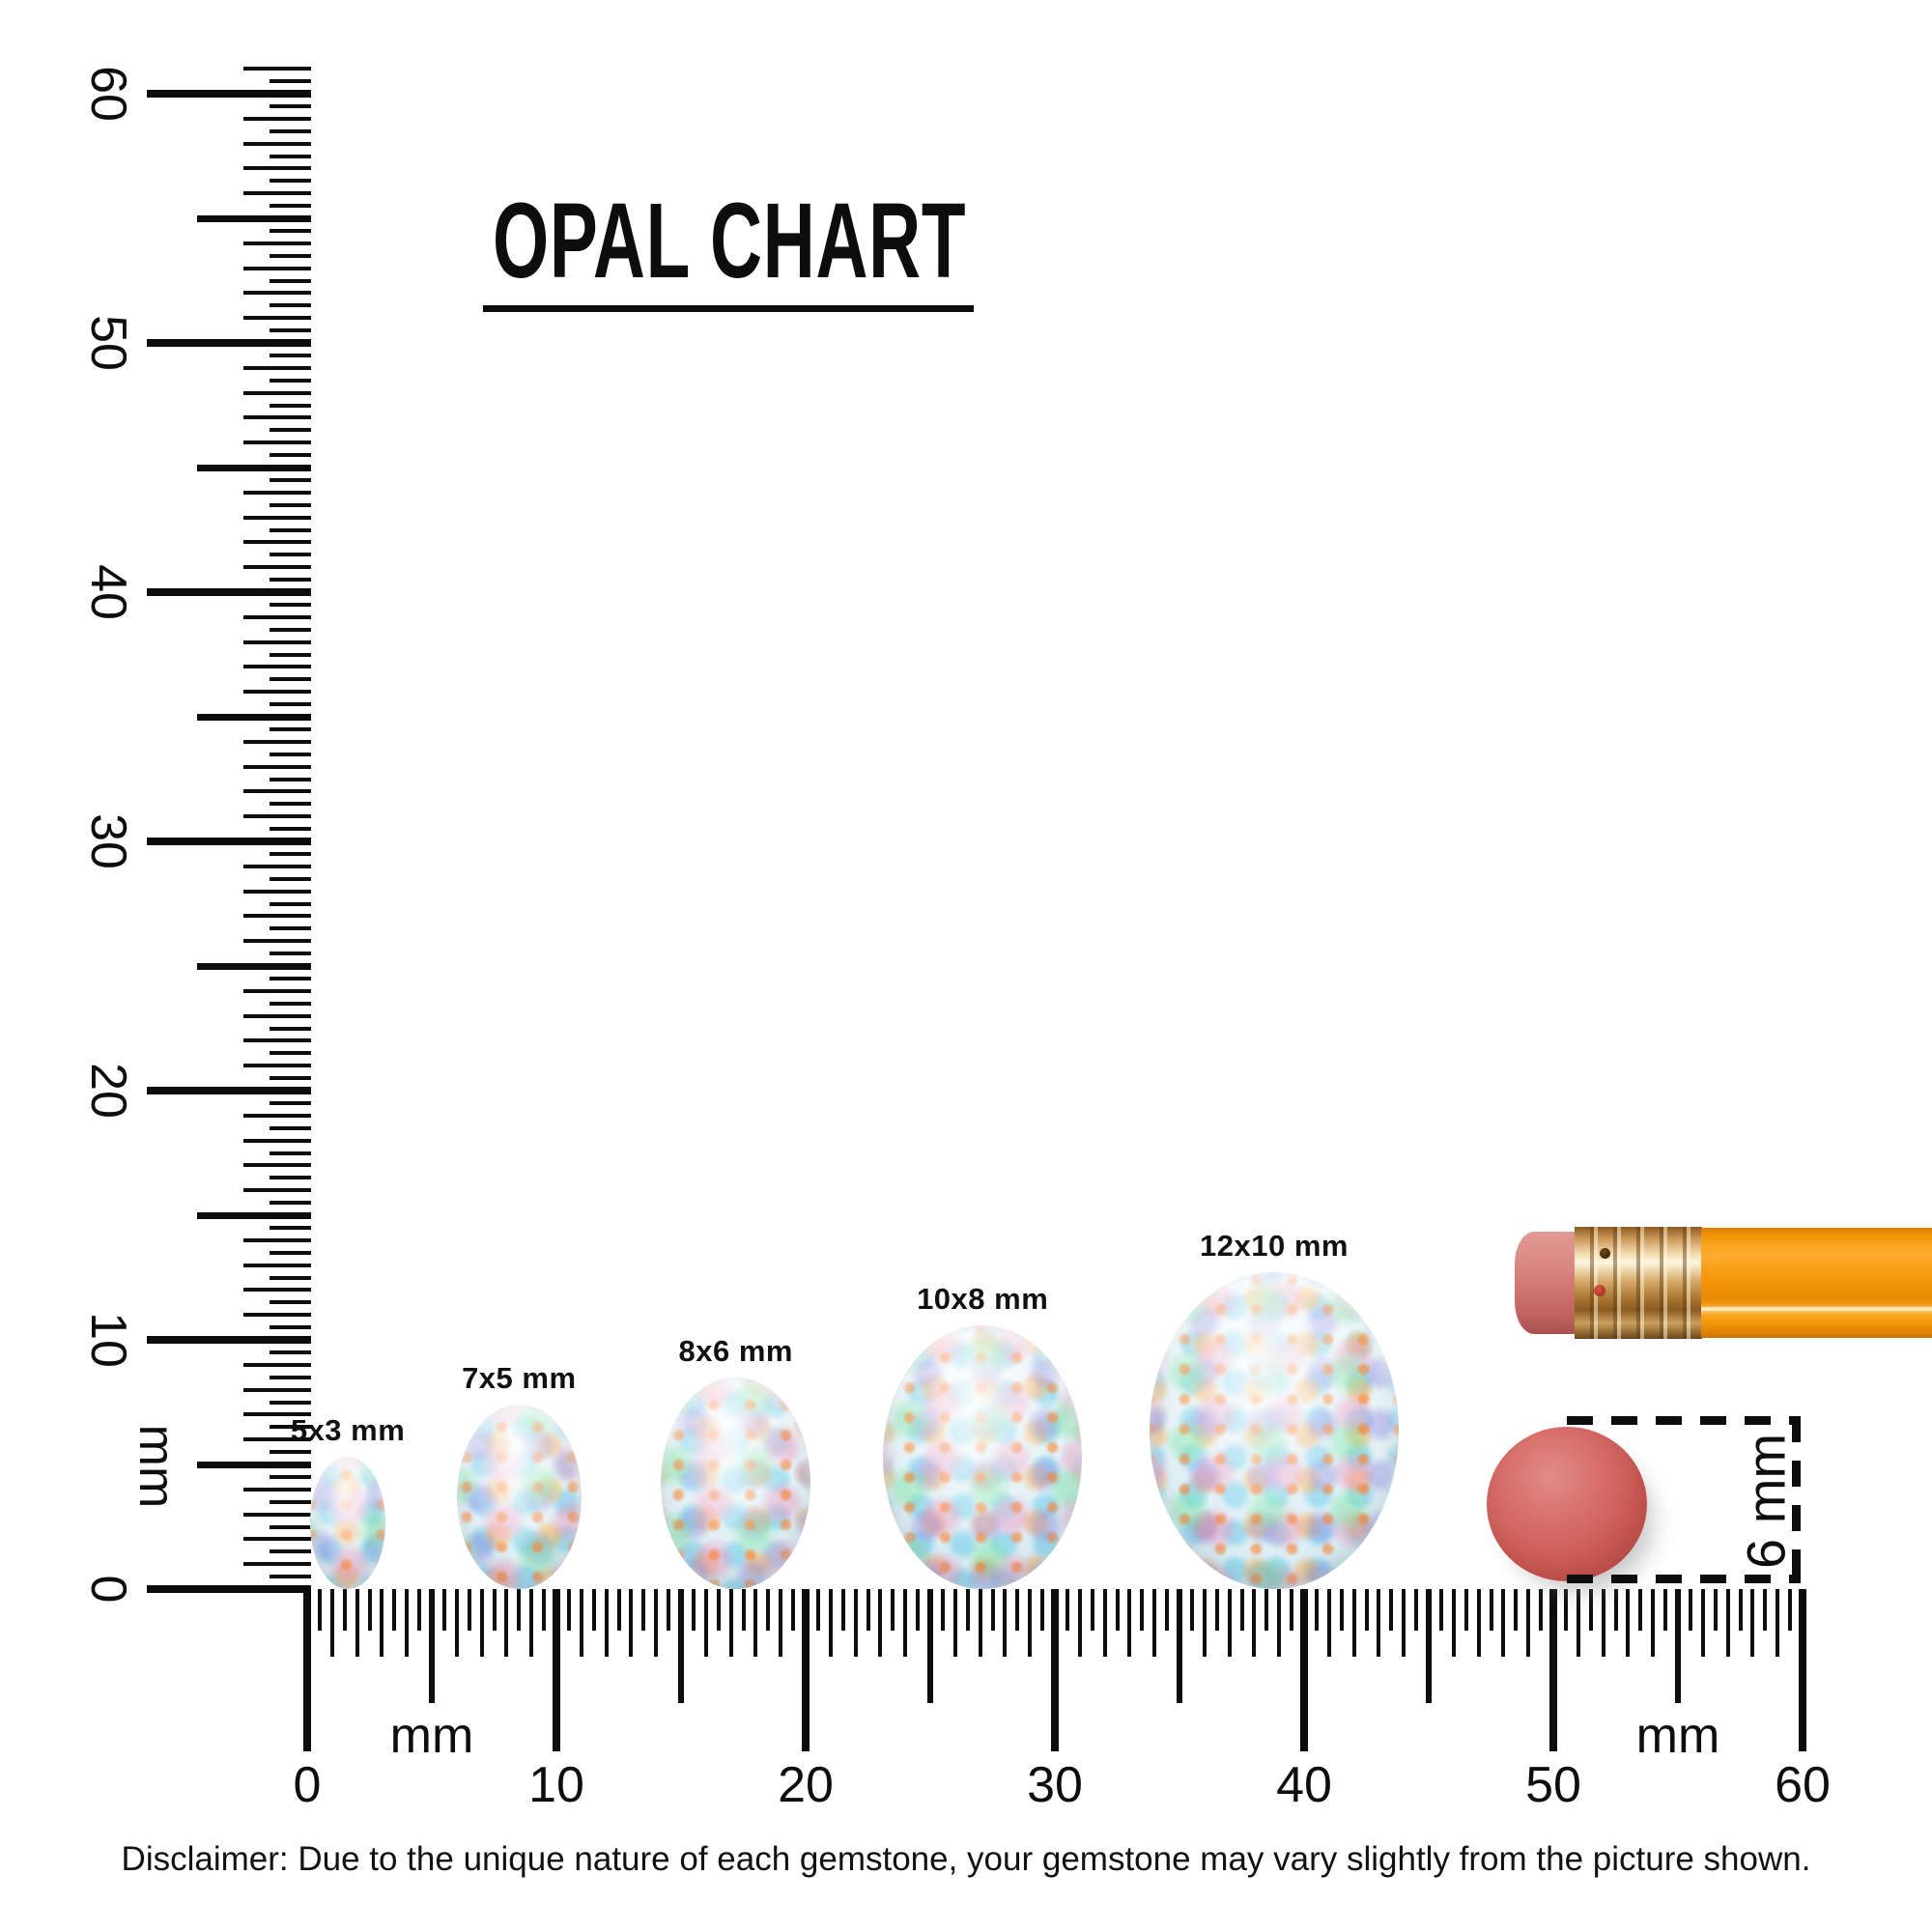 This screenshot has height=1932, width=1932. What do you see at coordinates (982, 1456) in the screenshot?
I see `opal-10x8mm` at bounding box center [982, 1456].